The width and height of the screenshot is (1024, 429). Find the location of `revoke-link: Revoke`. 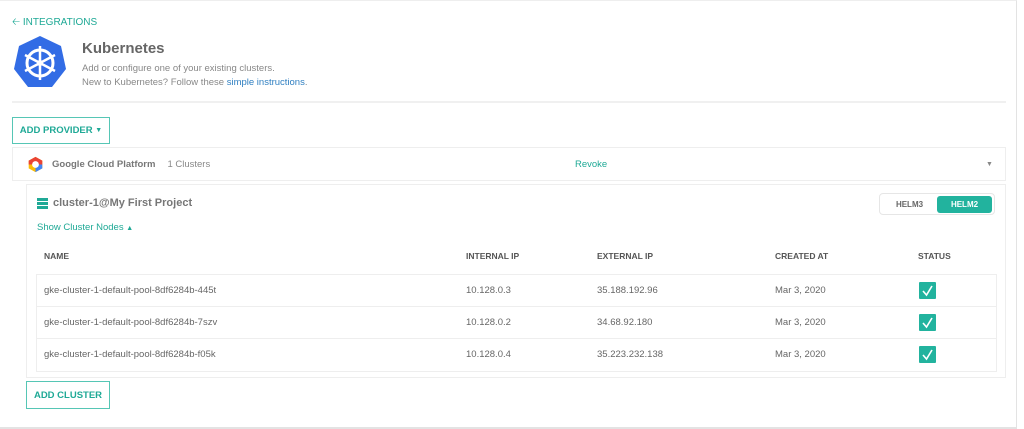

revoke-link: Revoke is located at coordinates (591, 164).